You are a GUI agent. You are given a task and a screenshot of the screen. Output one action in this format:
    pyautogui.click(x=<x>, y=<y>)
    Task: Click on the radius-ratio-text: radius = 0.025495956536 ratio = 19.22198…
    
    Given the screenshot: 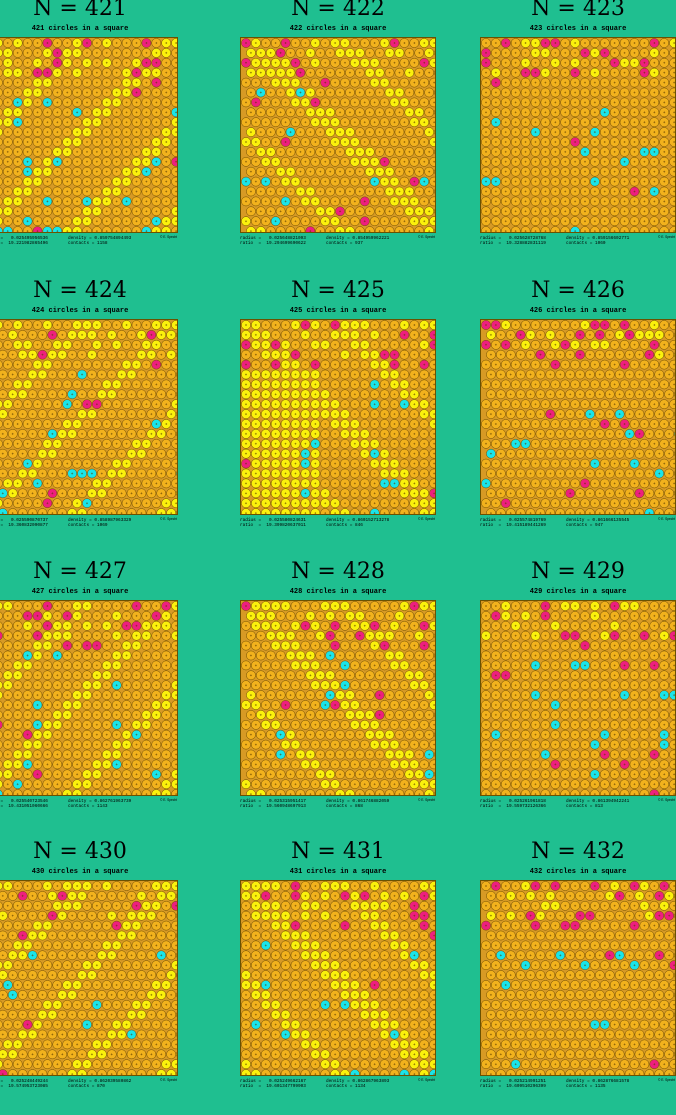 What is the action you would take?
    pyautogui.click(x=24, y=241)
    